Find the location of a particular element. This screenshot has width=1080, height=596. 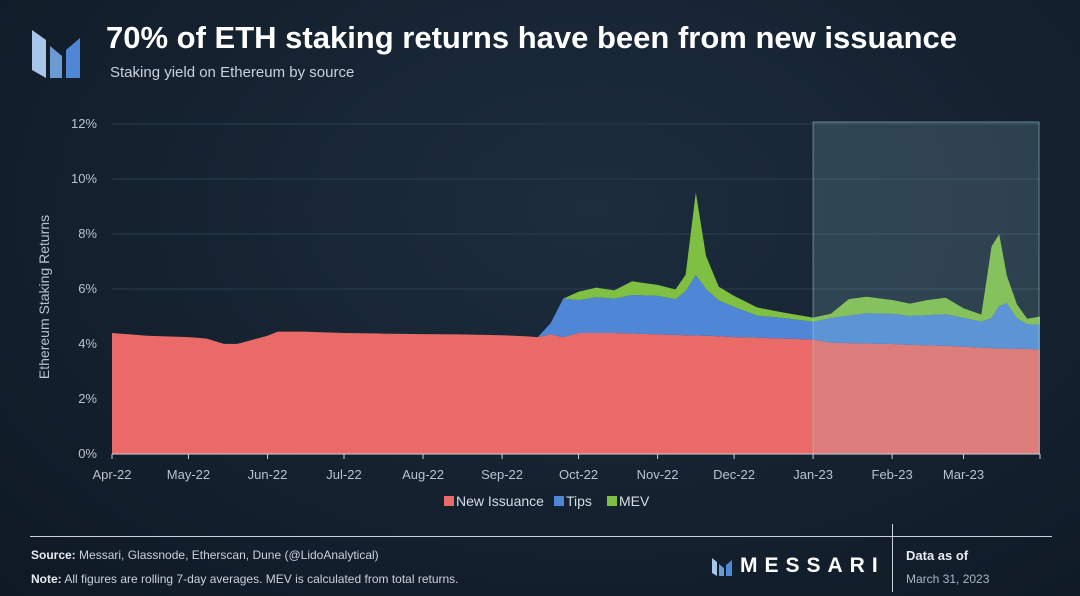

x-tick-label: Mar-23 is located at coordinates (963, 474).